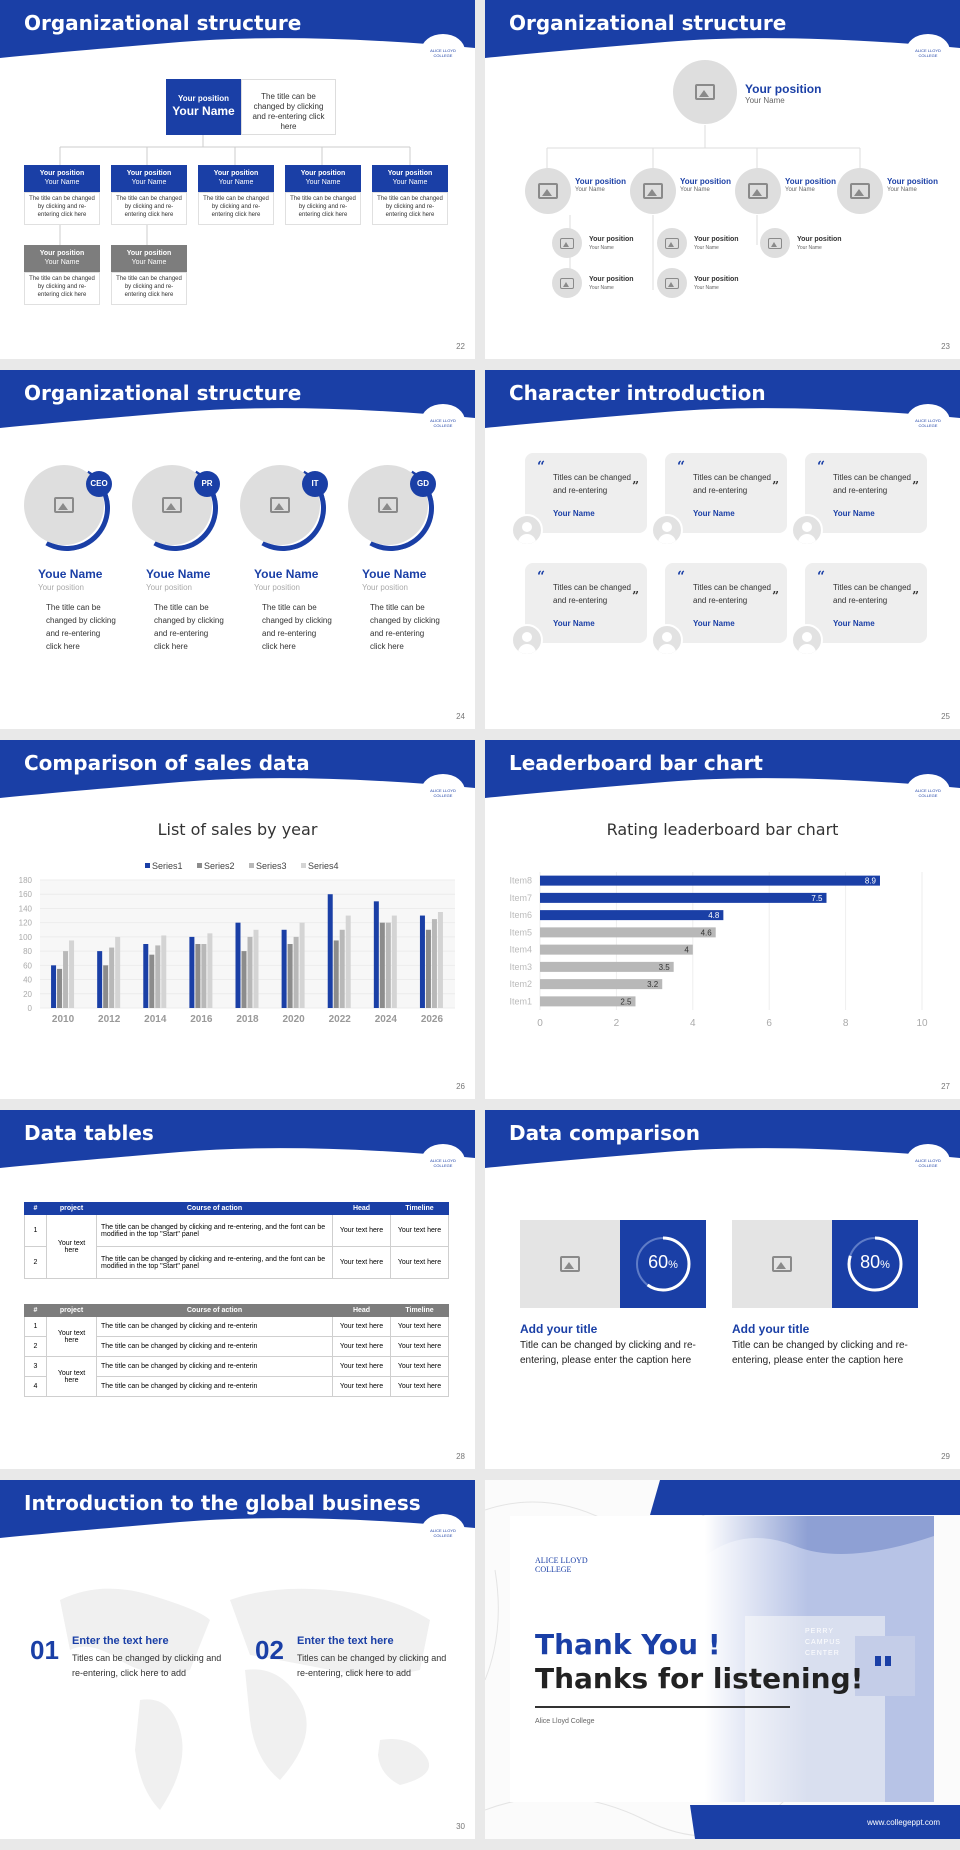 The height and width of the screenshot is (1850, 960). Describe the element at coordinates (419, 1366) in the screenshot. I see `timeline-cell: Your text here` at that location.